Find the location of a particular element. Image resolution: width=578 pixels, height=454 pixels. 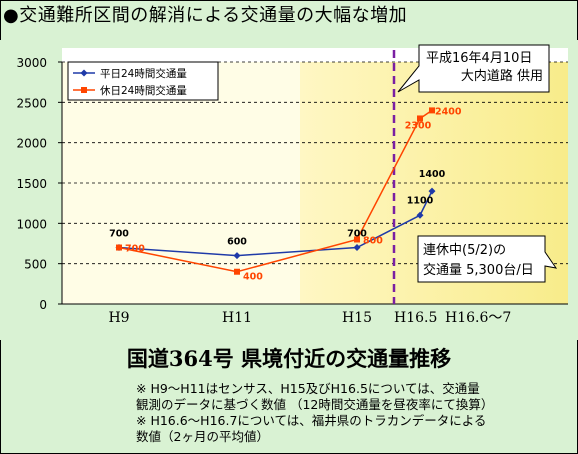

annotation-opening-callout is located at coordinates (473, 68).